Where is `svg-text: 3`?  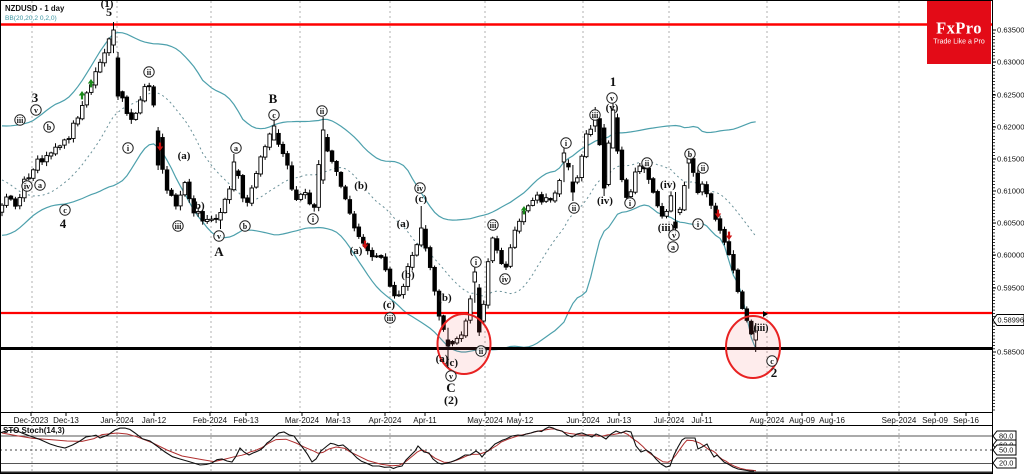
svg-text: 3 is located at coordinates (35, 97).